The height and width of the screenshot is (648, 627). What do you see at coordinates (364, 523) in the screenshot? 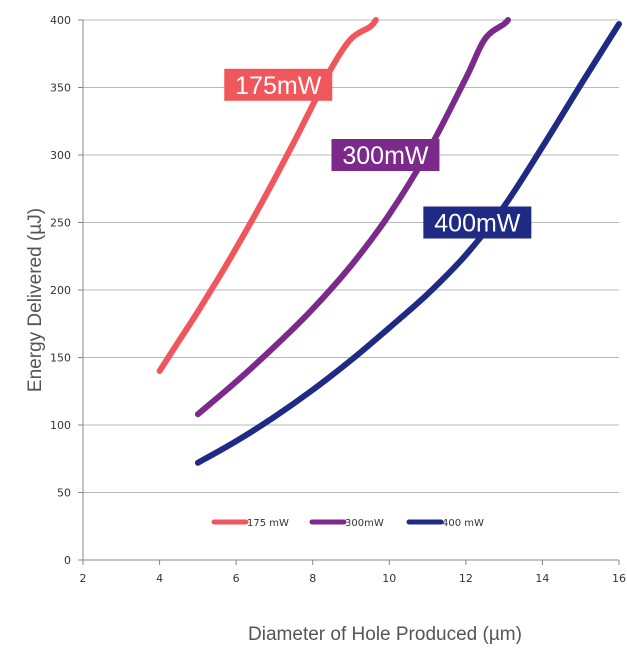
I see `legend-label-1: 300mW` at bounding box center [364, 523].